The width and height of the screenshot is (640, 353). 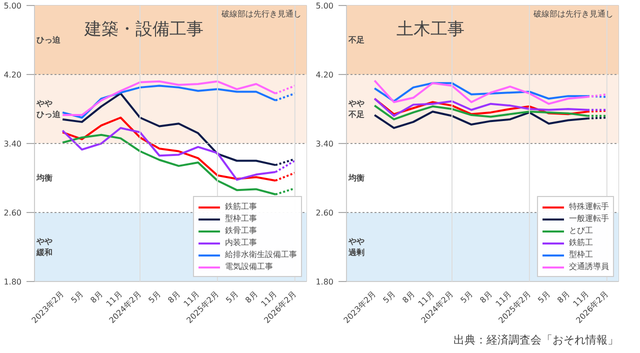 What do you see at coordinates (536, 340) in the screenshot?
I see `source-note: 出典：経済調査会「おそれ情報」` at bounding box center [536, 340].